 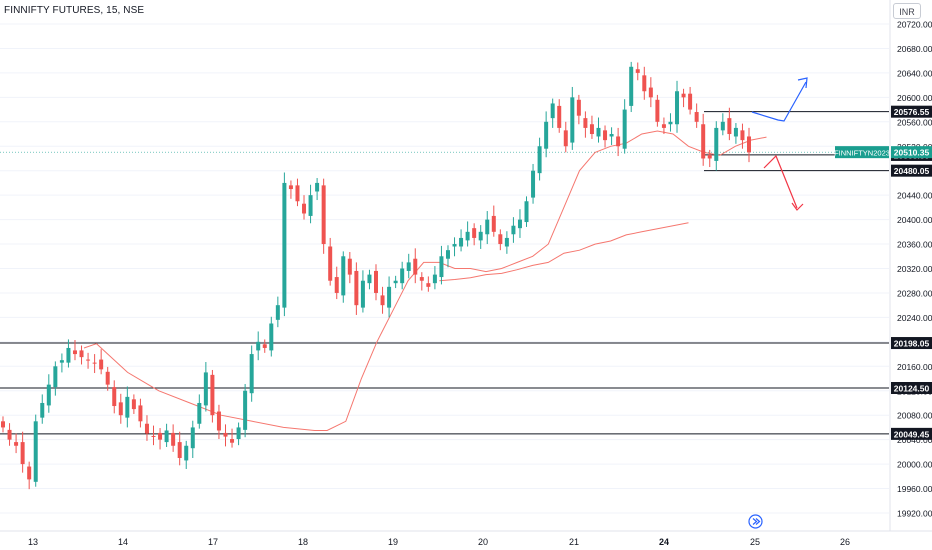 What do you see at coordinates (862, 153) in the screenshot?
I see `symbol-label: FINNIFTYN2023` at bounding box center [862, 153].